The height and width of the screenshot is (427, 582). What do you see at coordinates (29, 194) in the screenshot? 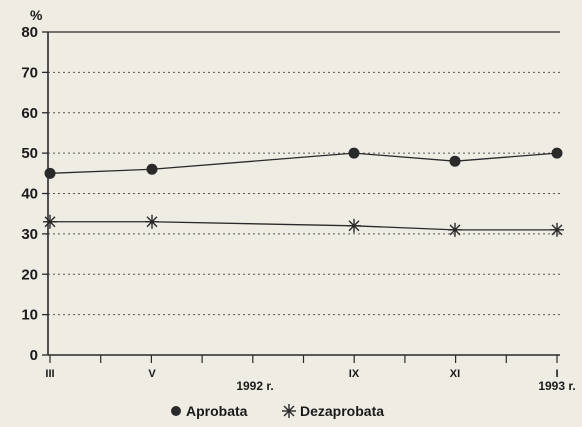
I see `y-tick-label-40: 40` at bounding box center [29, 194].